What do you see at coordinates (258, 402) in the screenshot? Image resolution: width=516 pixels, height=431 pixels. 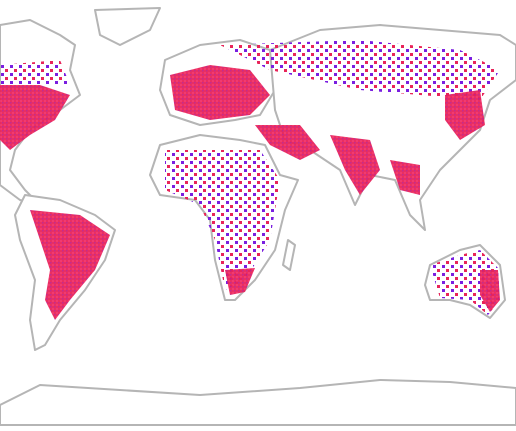 I see `antarctica` at bounding box center [258, 402].